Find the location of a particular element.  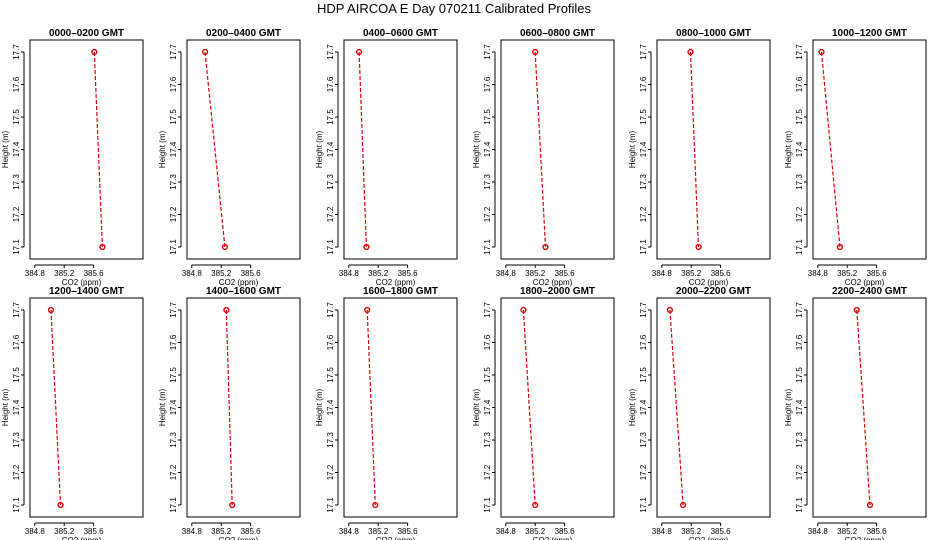

panel-title: 1600–1800 GMT is located at coordinates (400, 291).